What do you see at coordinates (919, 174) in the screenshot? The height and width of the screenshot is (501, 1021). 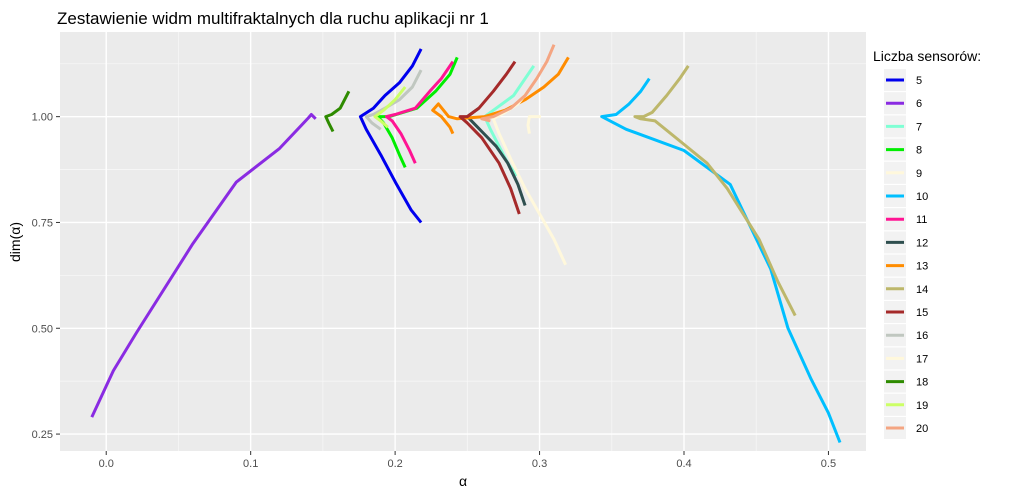 I see `legend-label-9: 9` at bounding box center [919, 174].